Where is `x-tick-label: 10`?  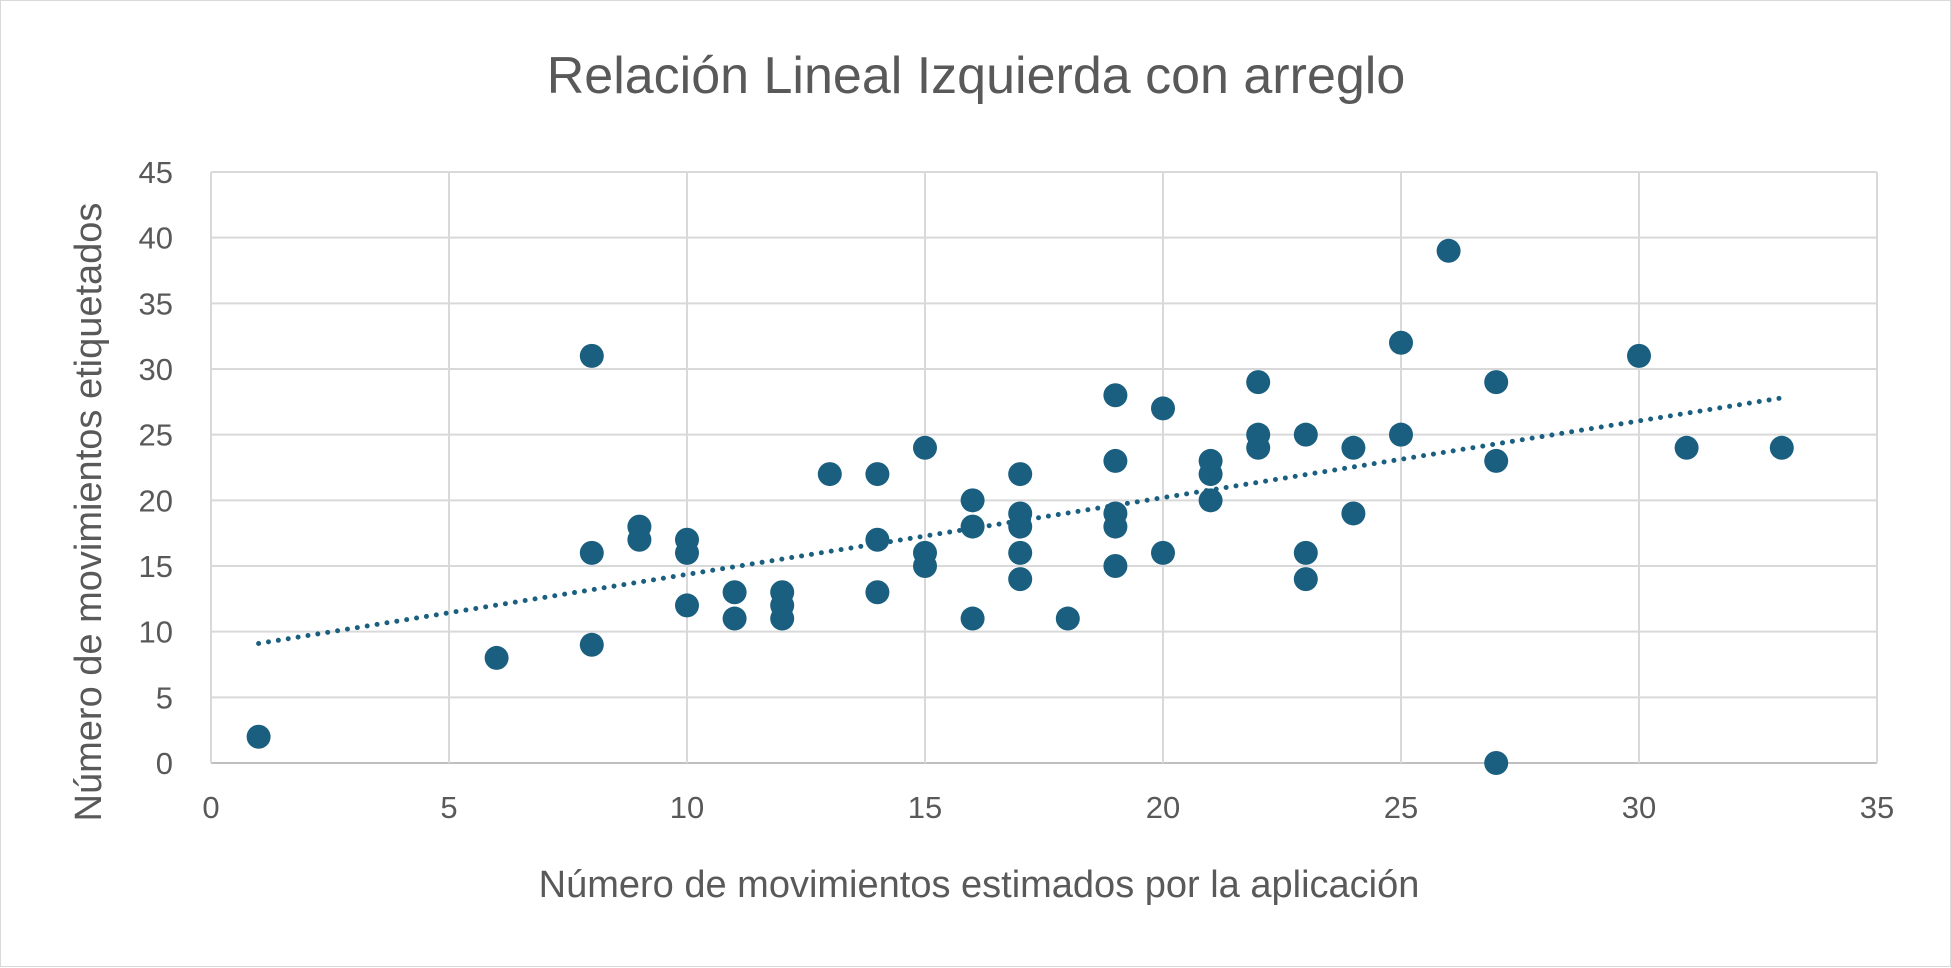 x-tick-label: 10 is located at coordinates (687, 807).